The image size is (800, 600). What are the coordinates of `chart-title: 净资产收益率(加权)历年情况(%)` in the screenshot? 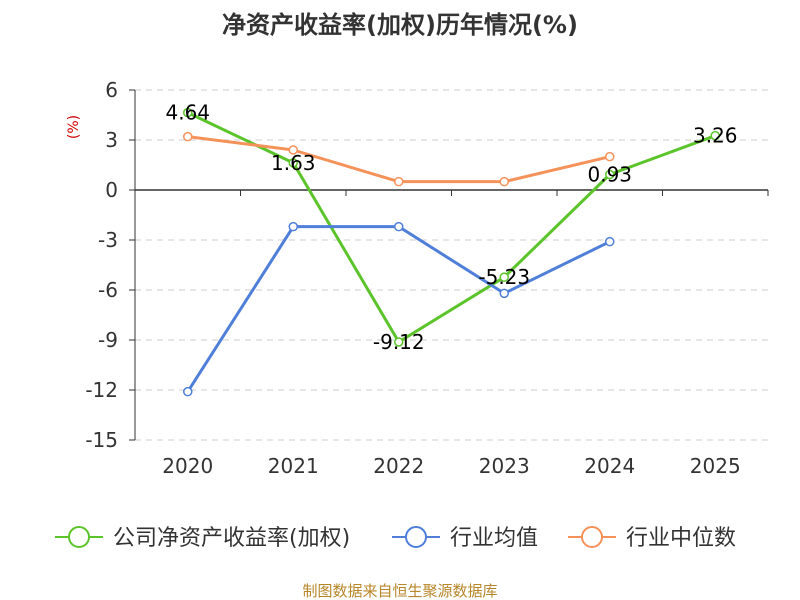 It's located at (400, 25).